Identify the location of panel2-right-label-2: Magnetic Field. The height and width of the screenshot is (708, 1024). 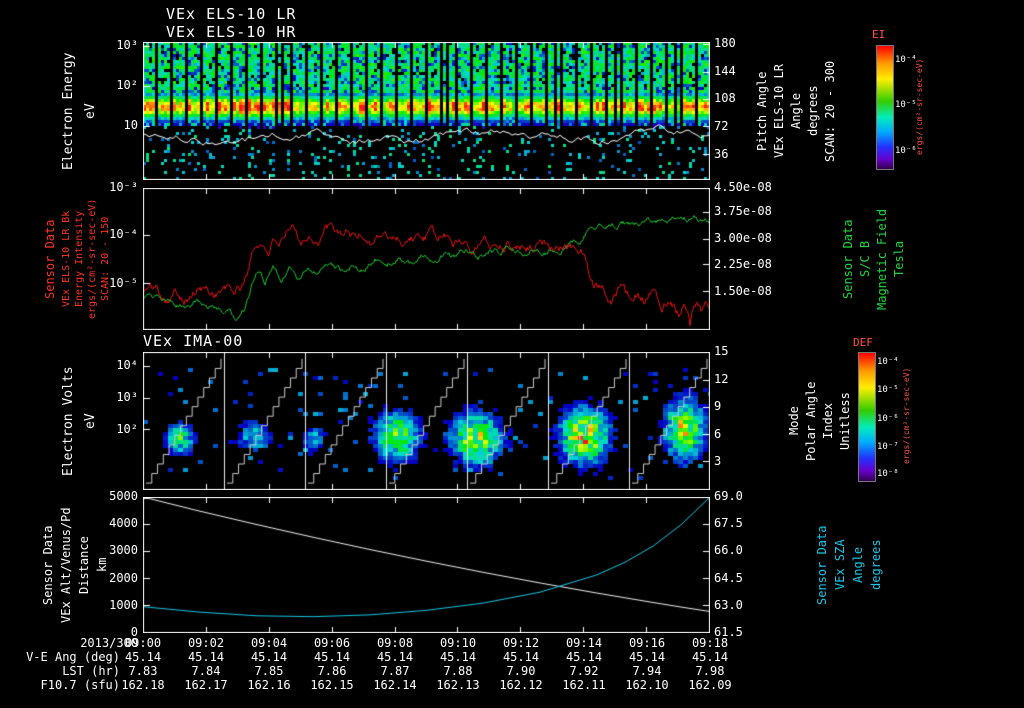
(882, 259).